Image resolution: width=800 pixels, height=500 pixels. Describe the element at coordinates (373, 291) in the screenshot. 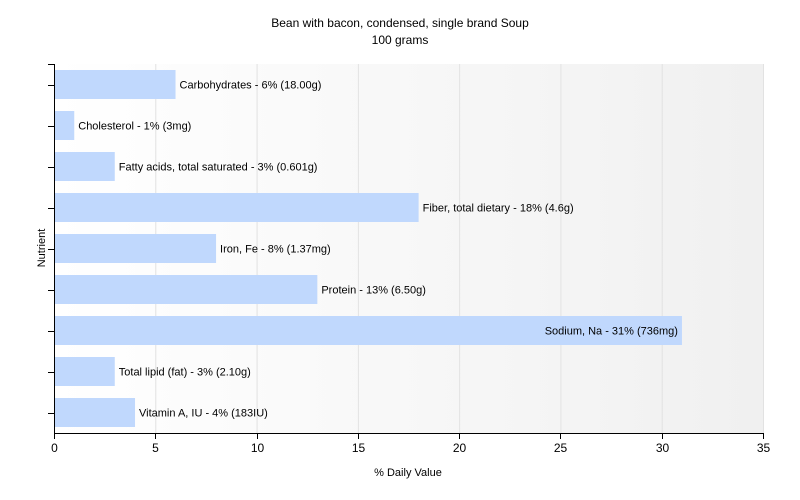

I see `bar-label: Protein - 13% (6.50g)` at that location.